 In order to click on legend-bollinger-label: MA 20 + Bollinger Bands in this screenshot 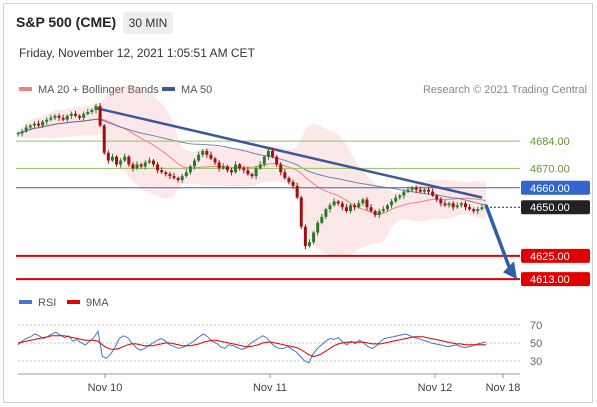, I will do `click(98, 90)`.